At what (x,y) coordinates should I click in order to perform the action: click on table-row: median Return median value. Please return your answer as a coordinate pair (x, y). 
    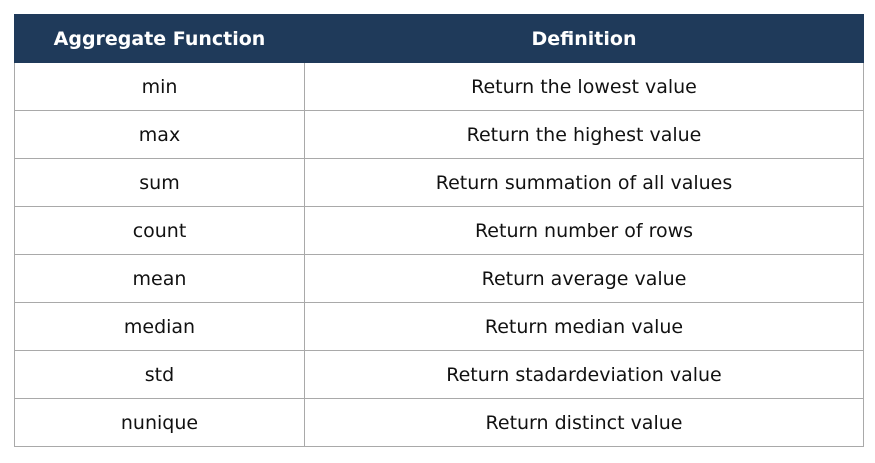
    Looking at the image, I should click on (439, 326).